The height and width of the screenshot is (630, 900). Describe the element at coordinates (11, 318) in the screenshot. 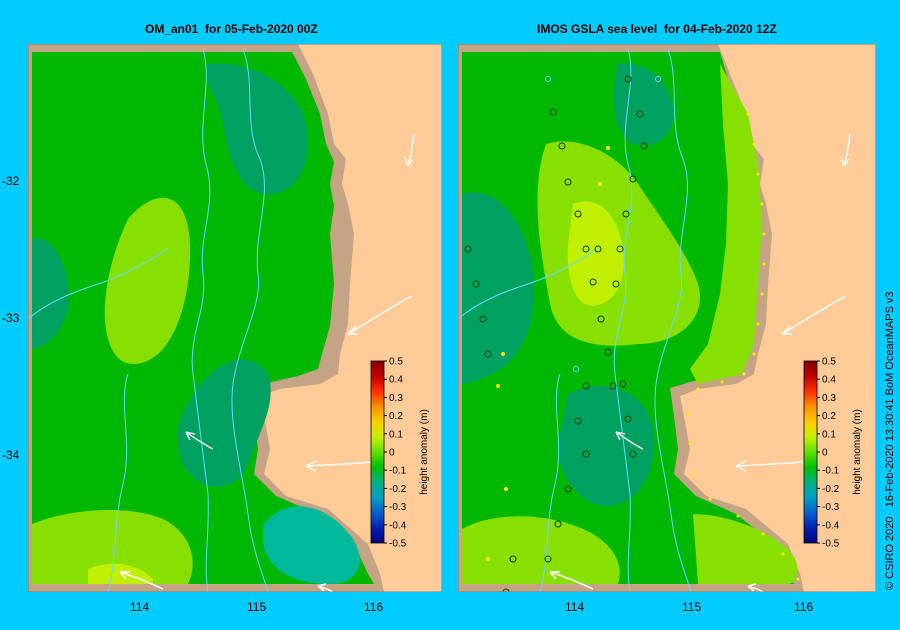

I see `lat-tick-label: -33` at that location.